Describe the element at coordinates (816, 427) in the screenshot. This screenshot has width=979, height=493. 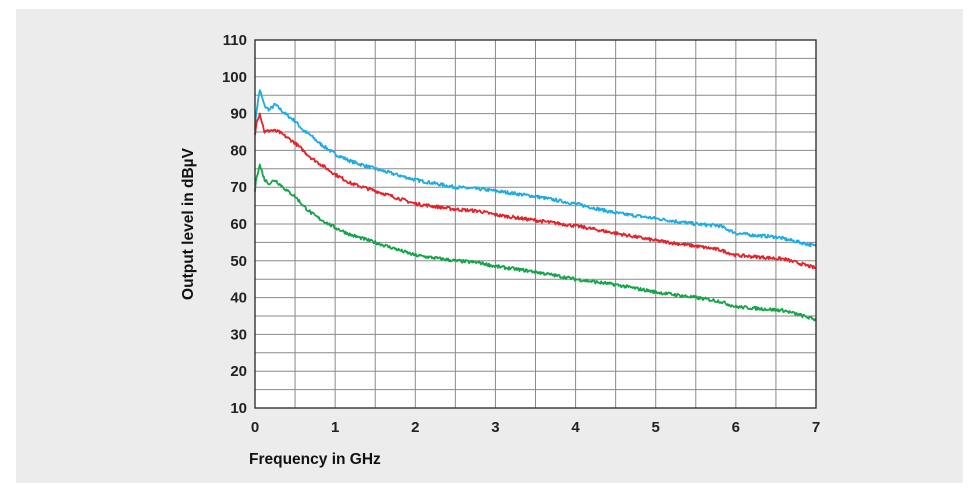
I see `x-tick-label: 7` at that location.